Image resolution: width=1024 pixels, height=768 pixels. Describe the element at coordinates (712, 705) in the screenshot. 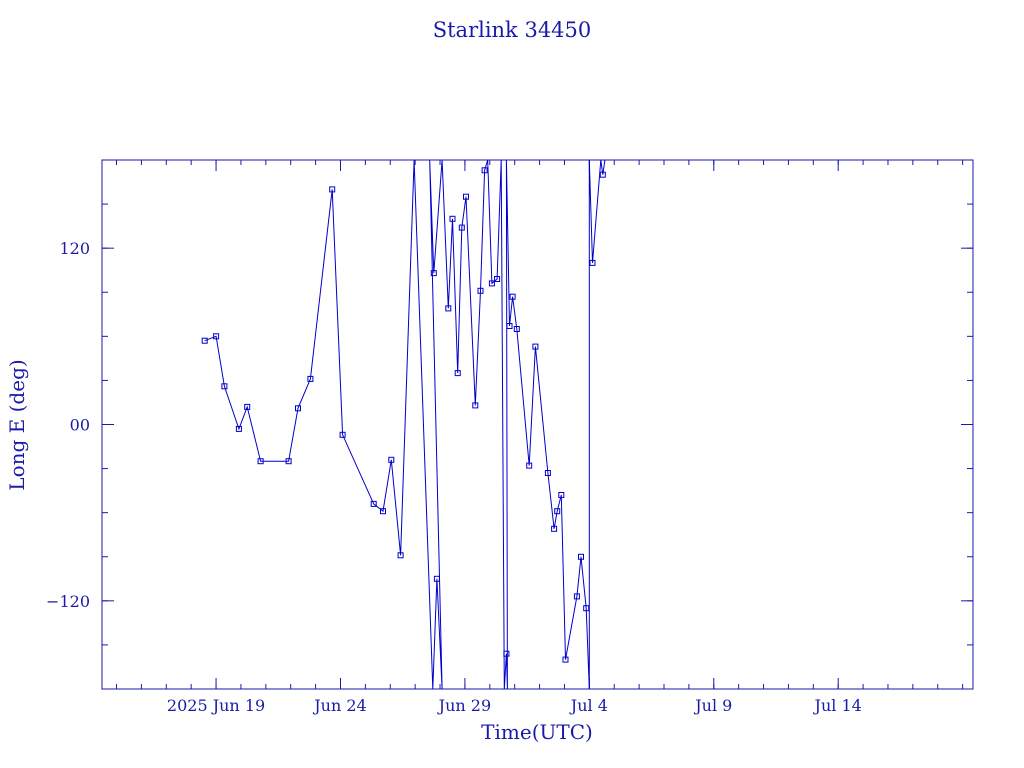

I see `x-tick-label: Jul 9` at that location.